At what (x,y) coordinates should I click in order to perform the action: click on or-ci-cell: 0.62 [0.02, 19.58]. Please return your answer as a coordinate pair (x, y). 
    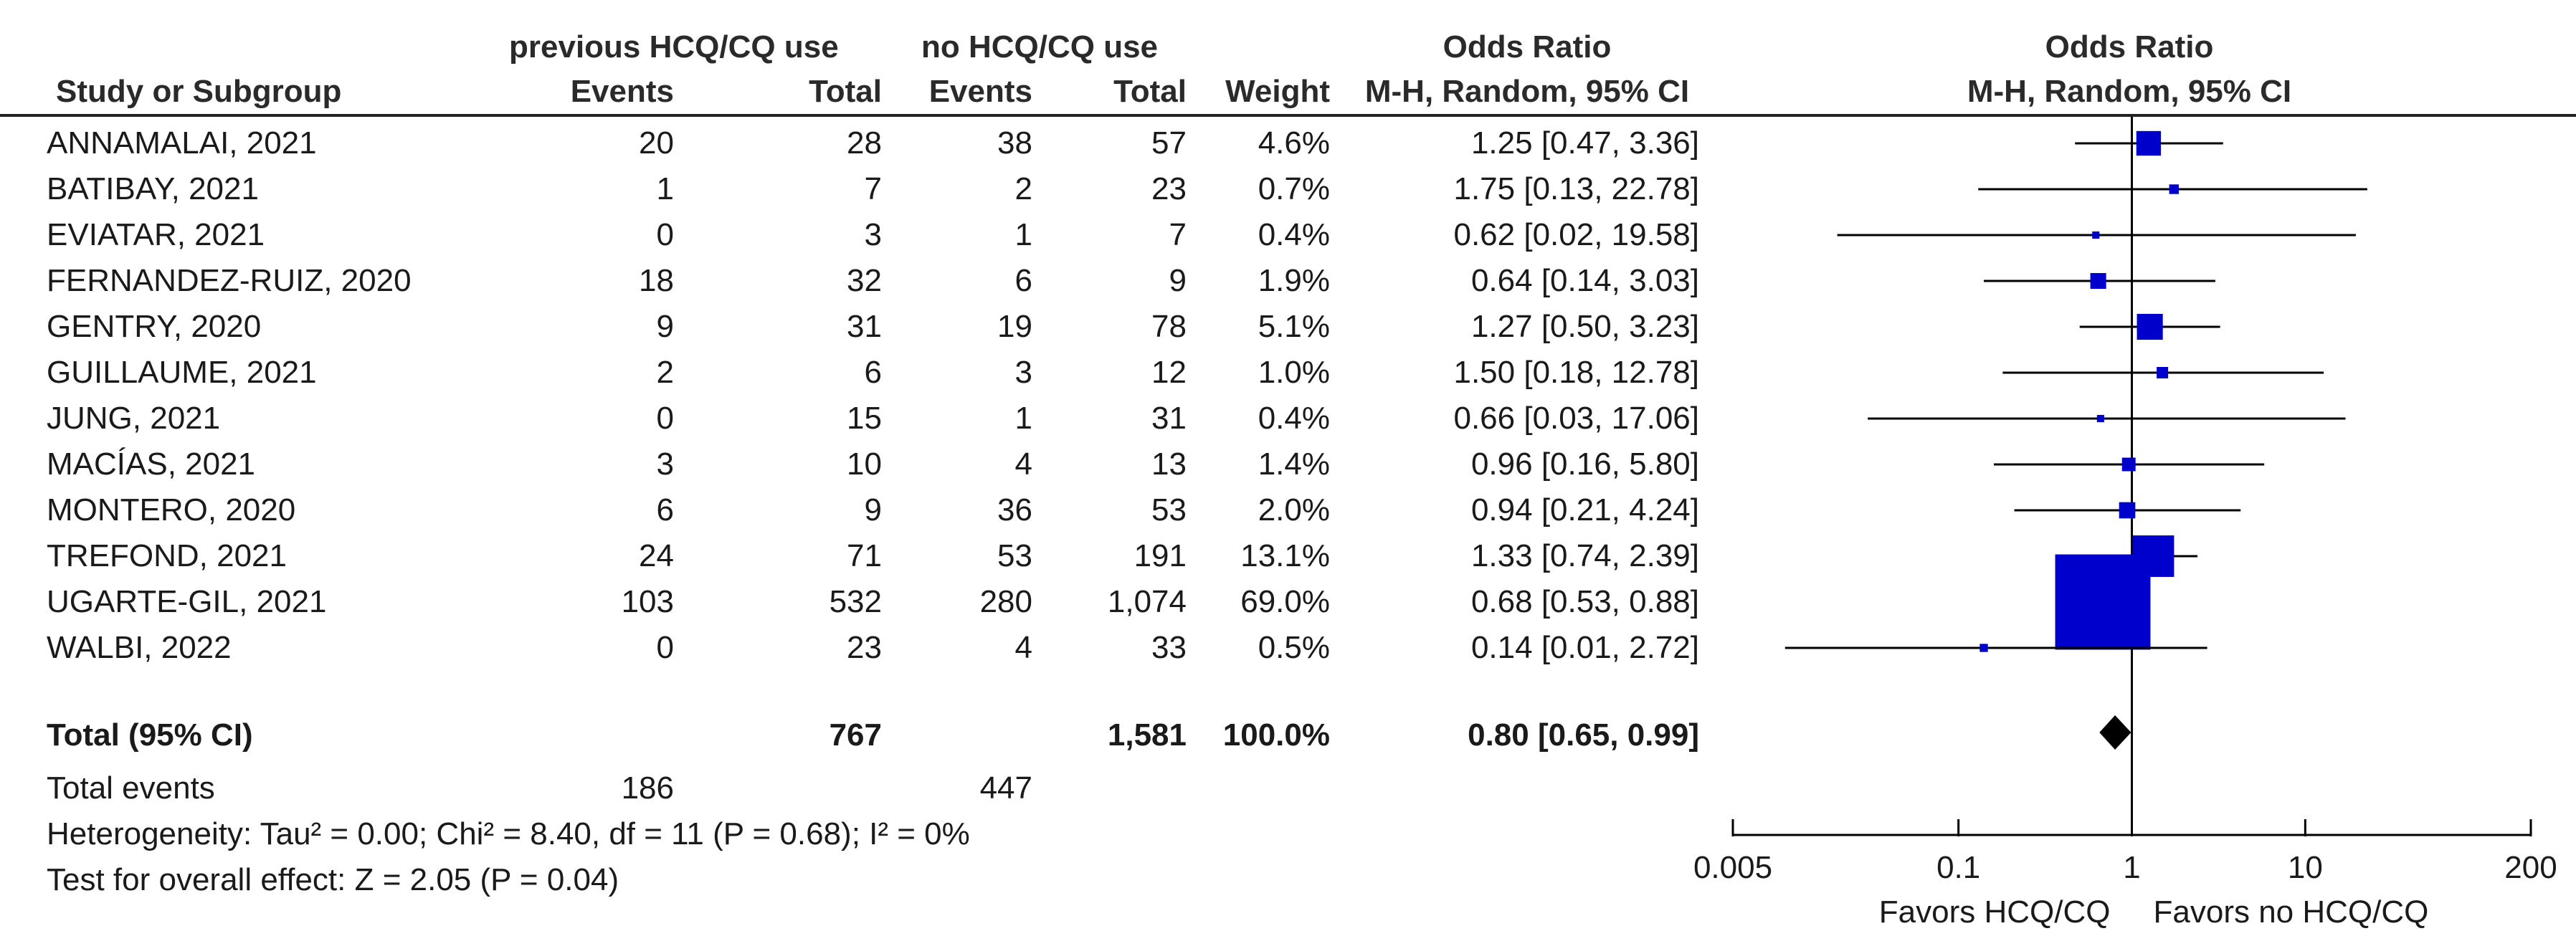
    Looking at the image, I should click on (1576, 234).